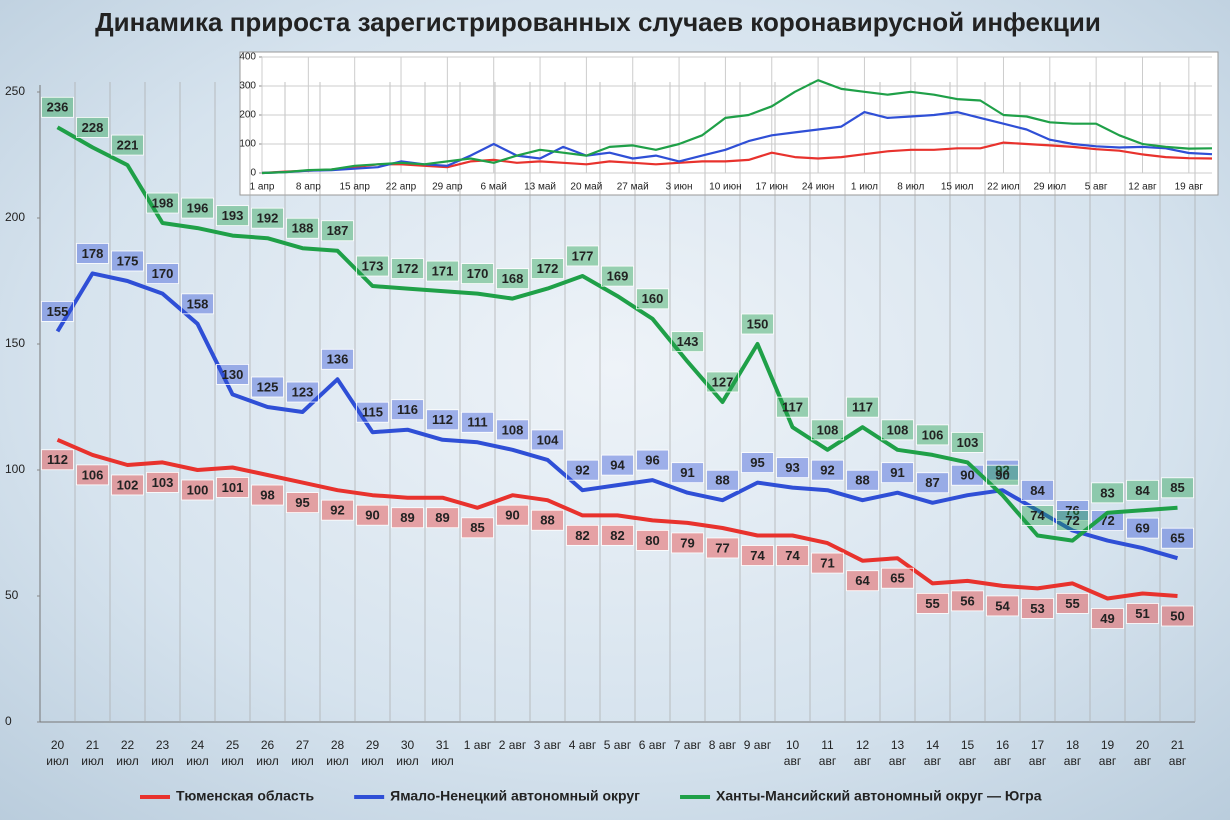  Describe the element at coordinates (617, 535) in the screenshot. I see `value-label: 82` at that location.